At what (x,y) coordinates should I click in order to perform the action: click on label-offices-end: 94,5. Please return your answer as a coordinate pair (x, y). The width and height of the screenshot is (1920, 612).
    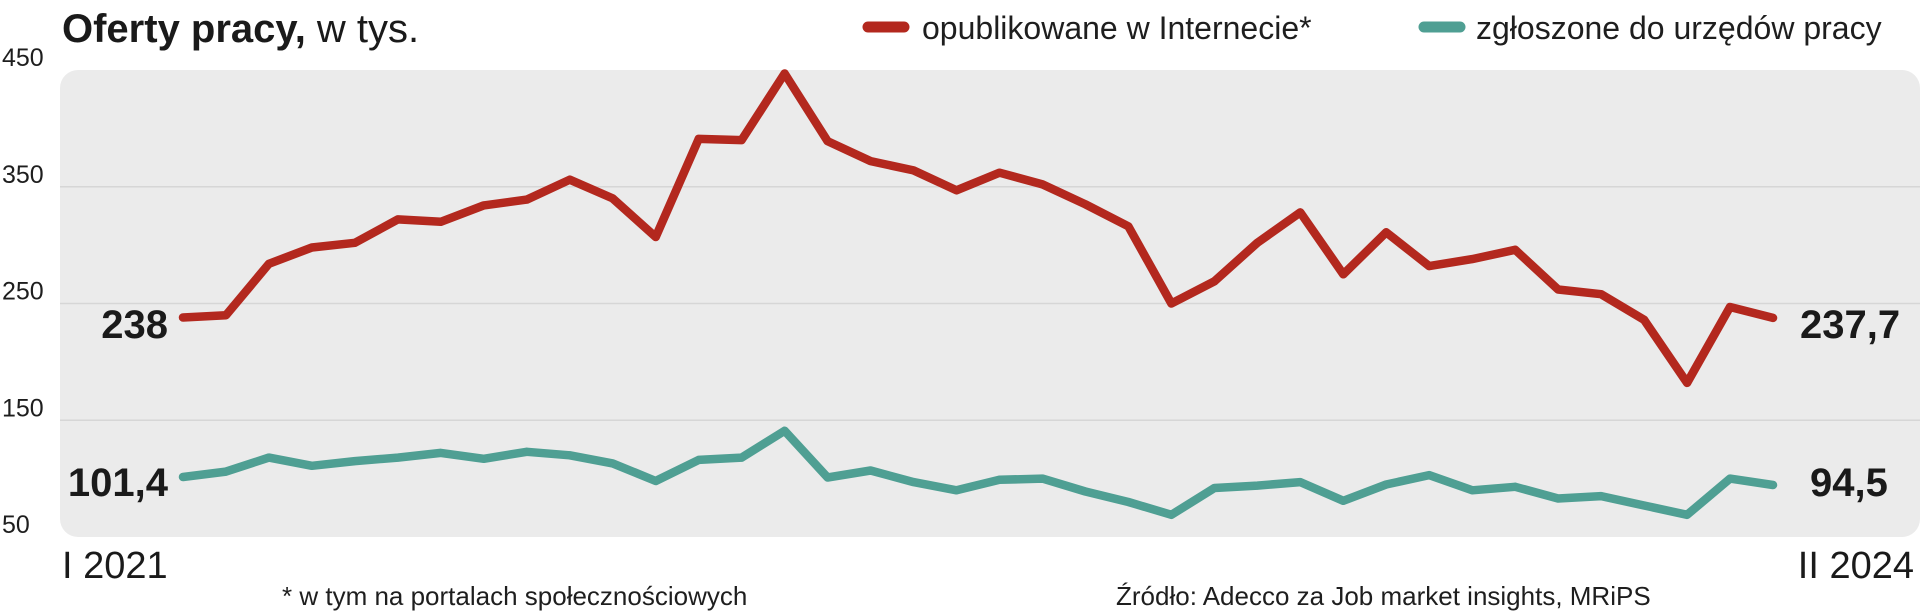
    Looking at the image, I should click on (1849, 483).